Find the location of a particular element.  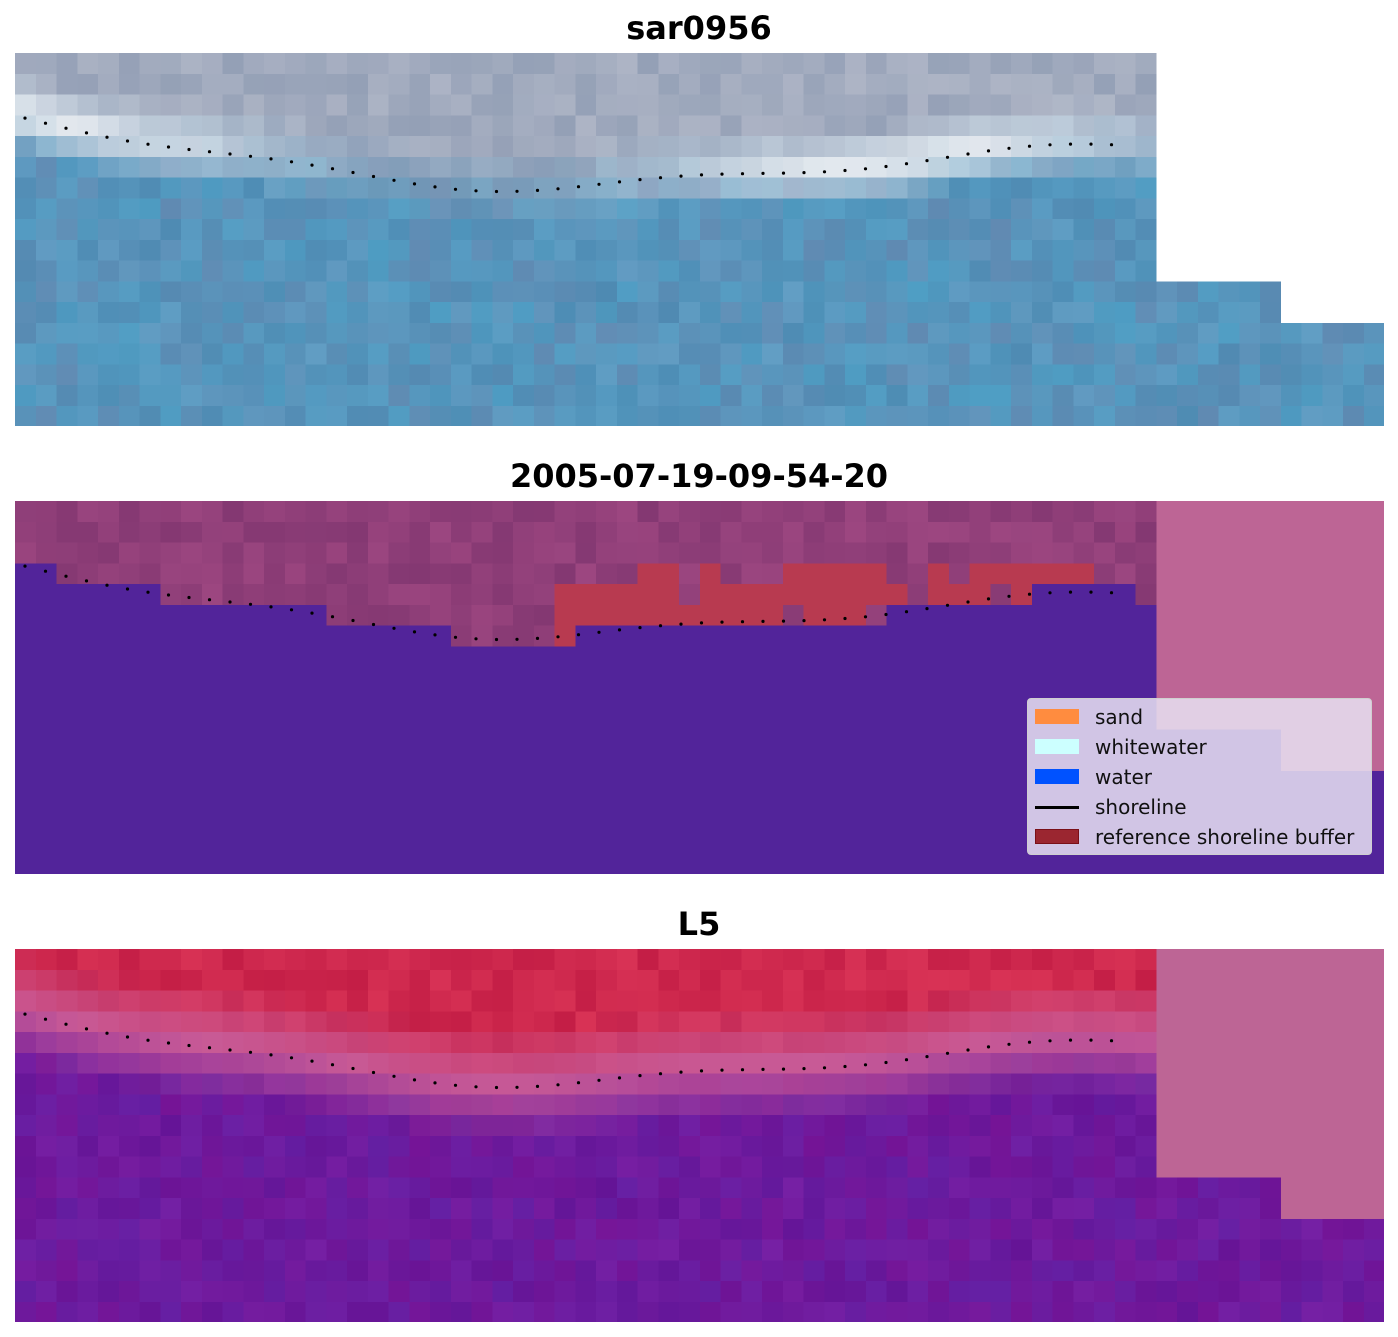

legend-label-whitewater: whitewater is located at coordinates (1151, 747).